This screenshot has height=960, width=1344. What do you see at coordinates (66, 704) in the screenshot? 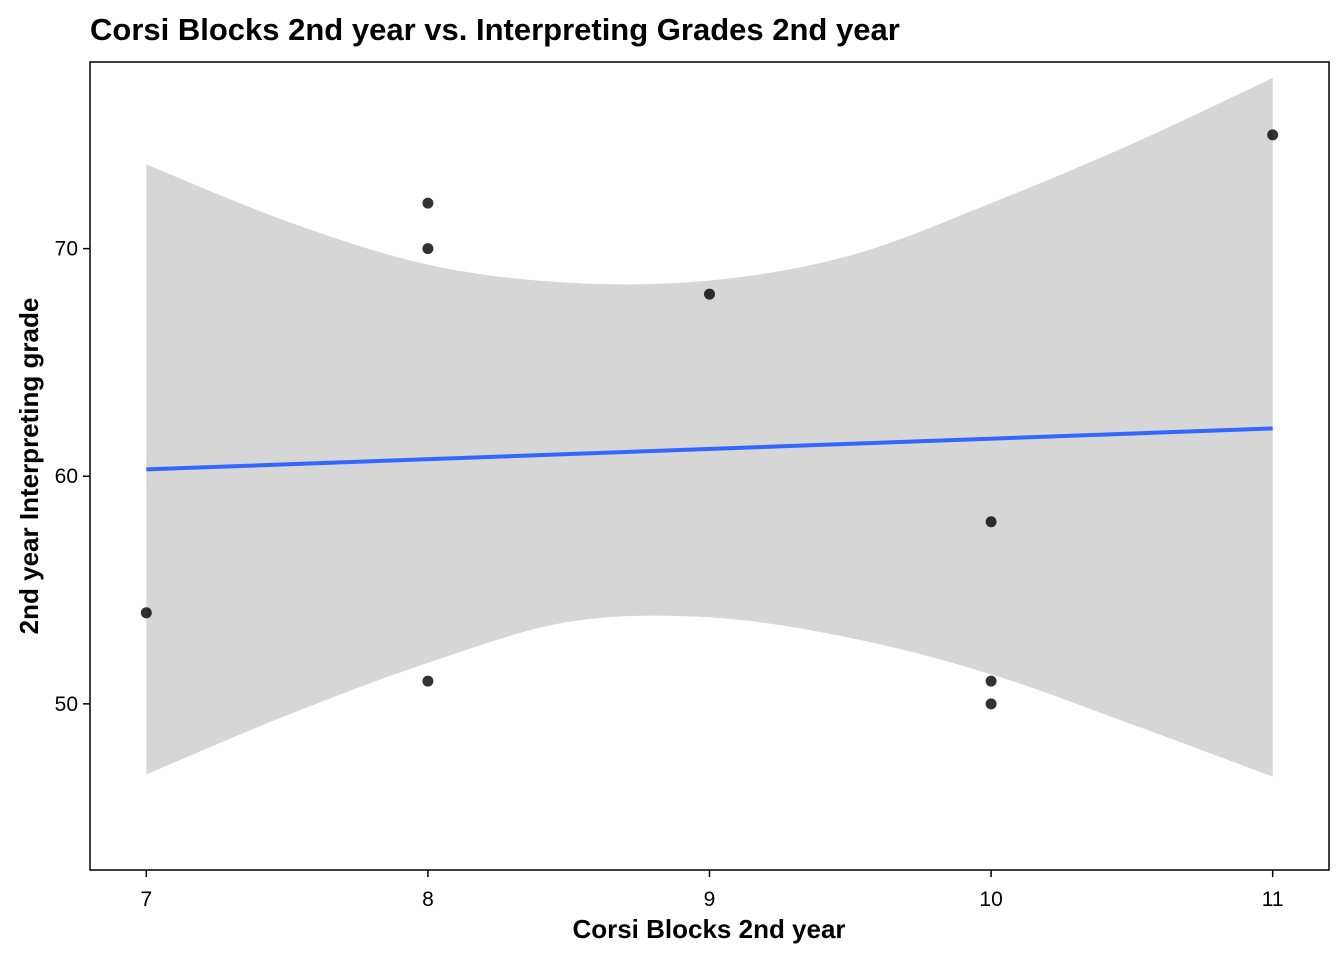
I see `y-tick-label: 50` at bounding box center [66, 704].